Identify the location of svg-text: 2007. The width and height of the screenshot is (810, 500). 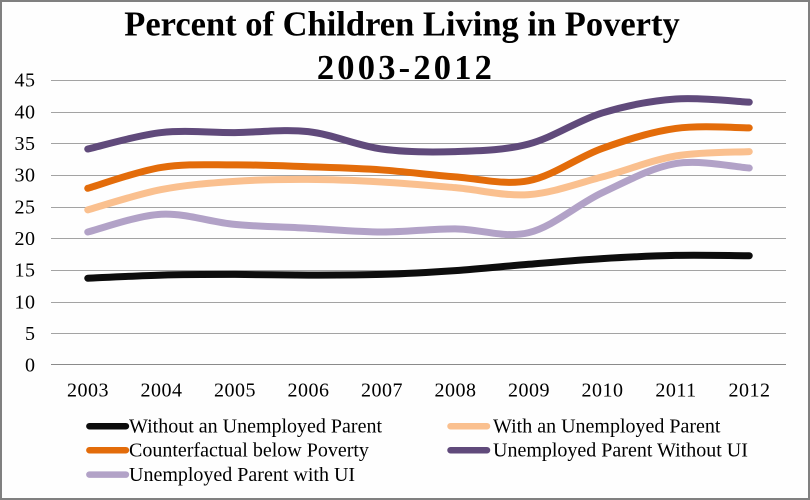
(382, 390).